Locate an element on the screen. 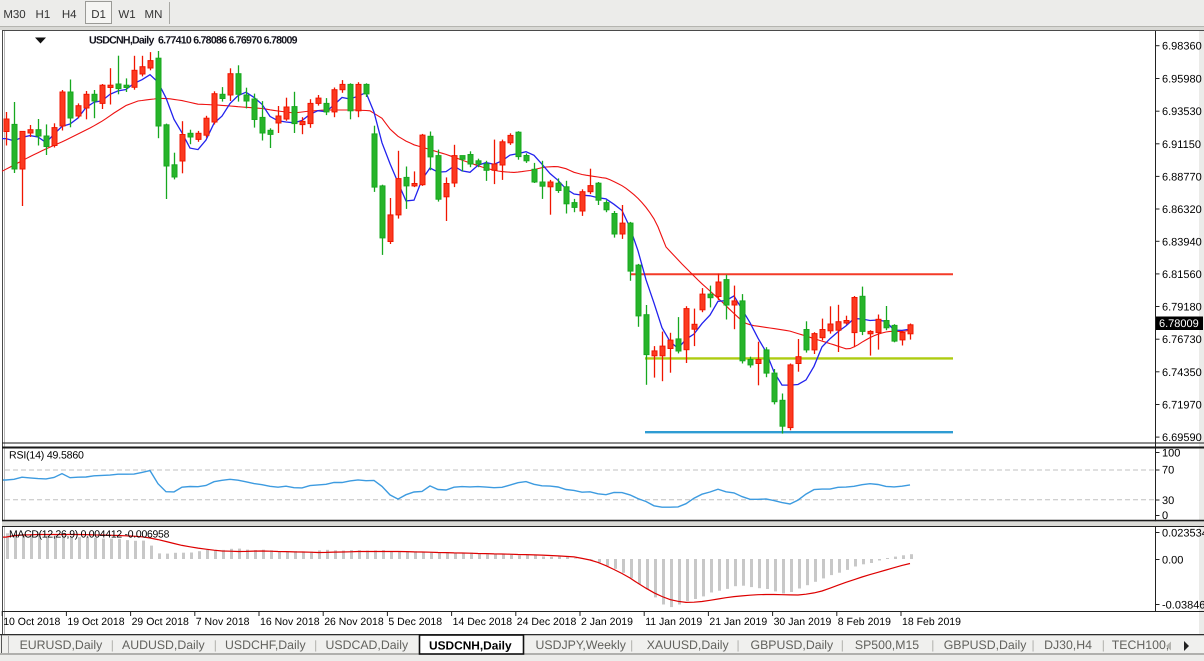  svg-text: 26 Nov 2018 is located at coordinates (354, 622).